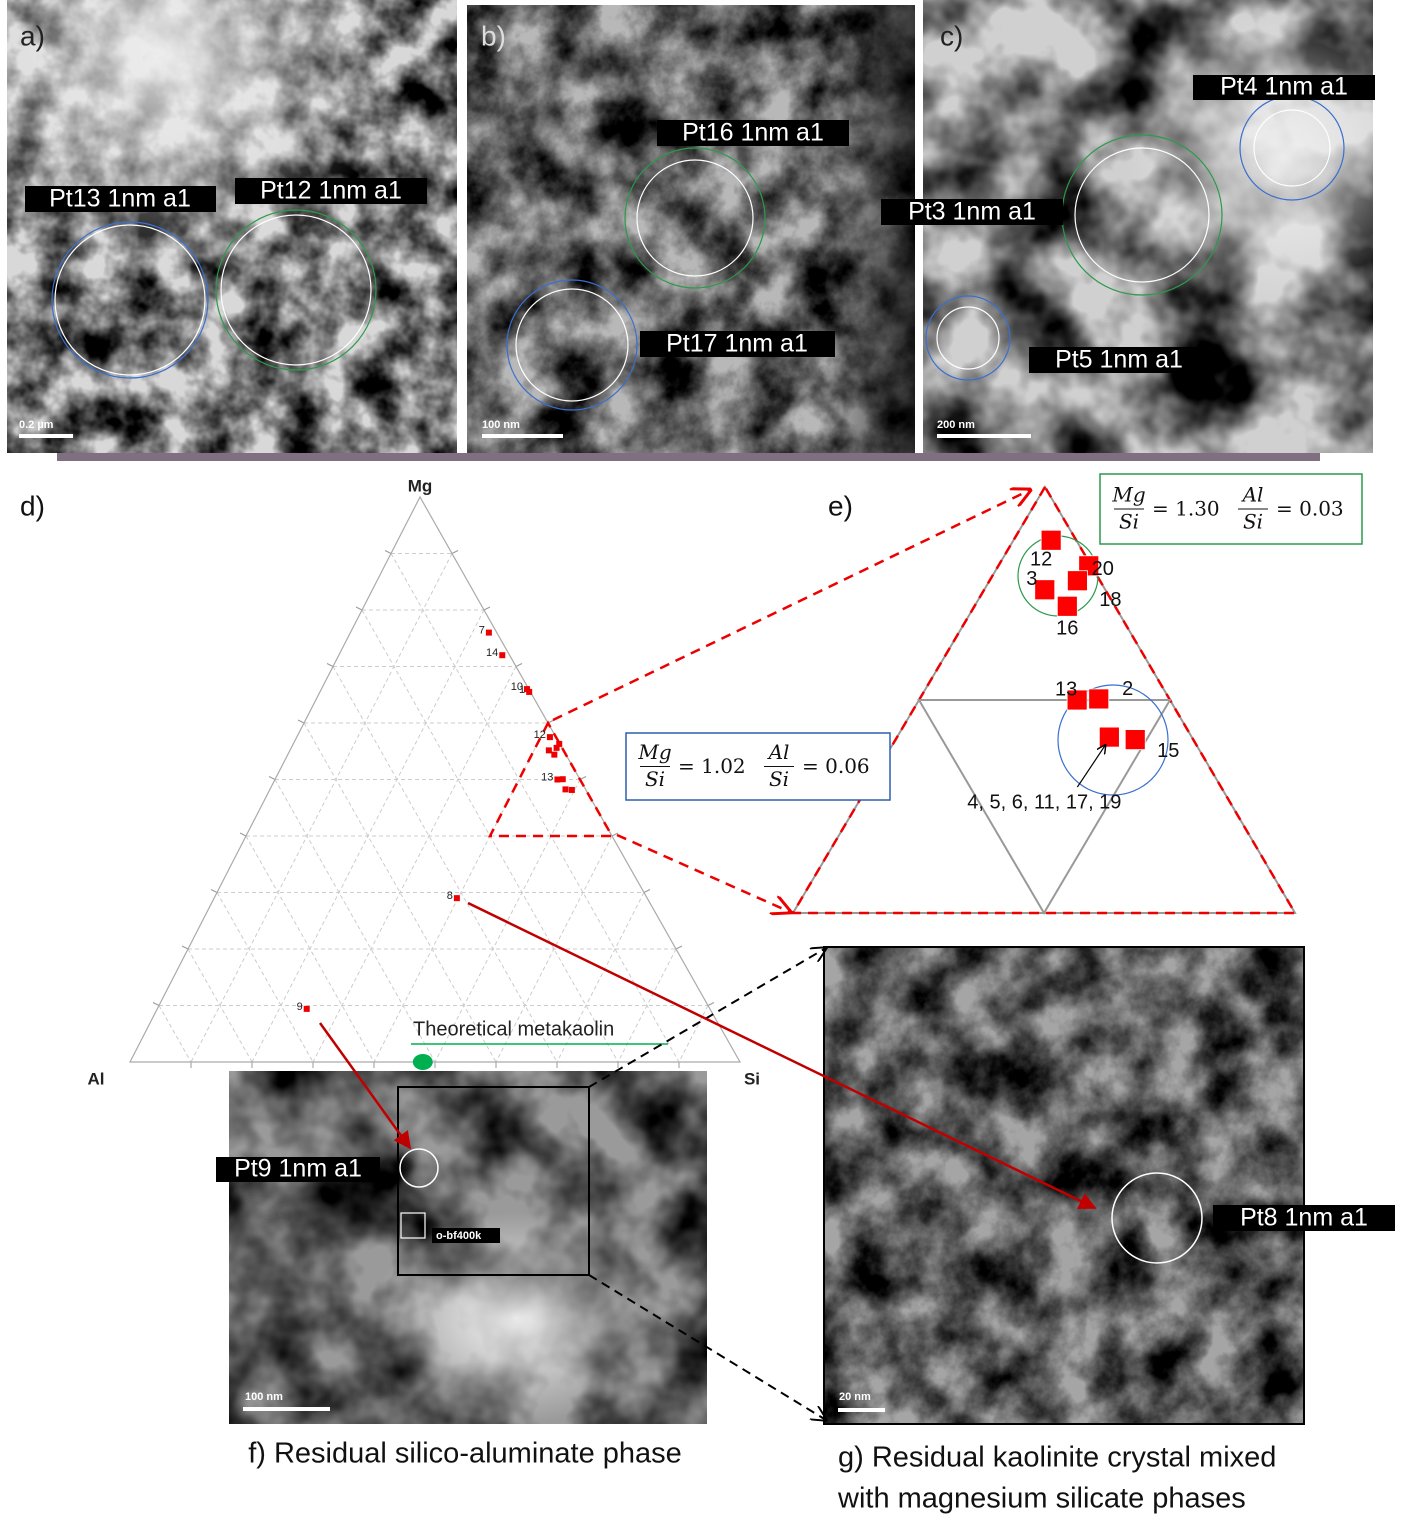 Image resolution: width=1403 pixels, height=1519 pixels. Describe the element at coordinates (1127, 689) in the screenshot. I see `point-label: 2` at that location.